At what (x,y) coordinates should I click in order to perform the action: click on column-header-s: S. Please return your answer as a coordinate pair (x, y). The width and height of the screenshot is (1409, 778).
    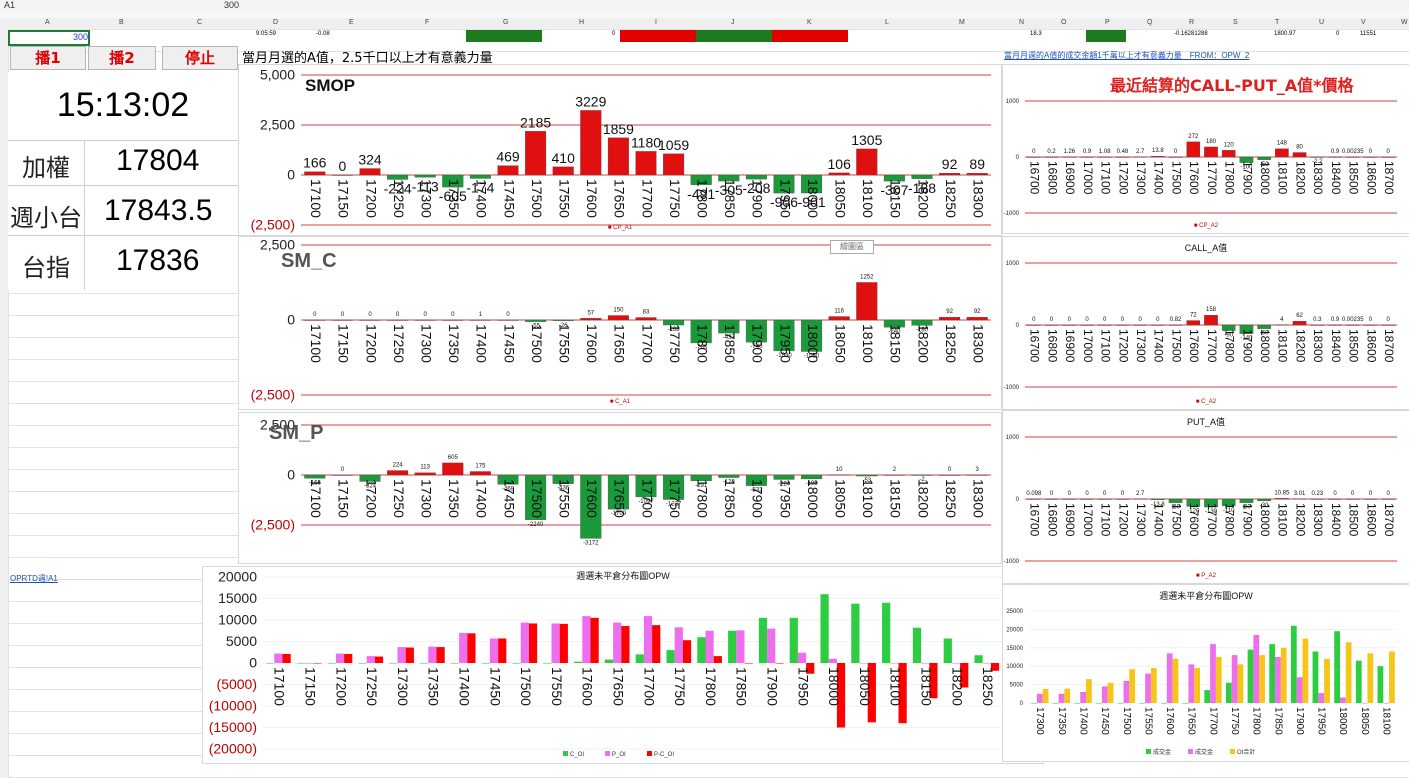
    Looking at the image, I should click on (1235, 22).